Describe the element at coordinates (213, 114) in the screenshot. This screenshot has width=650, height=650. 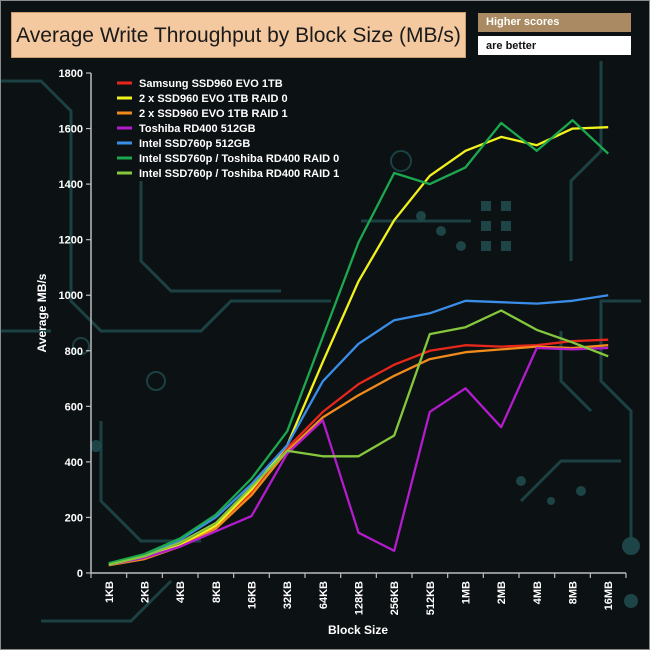
I see `legend-label: 2 x SSD960 EVO 1TB RAID 1` at that location.